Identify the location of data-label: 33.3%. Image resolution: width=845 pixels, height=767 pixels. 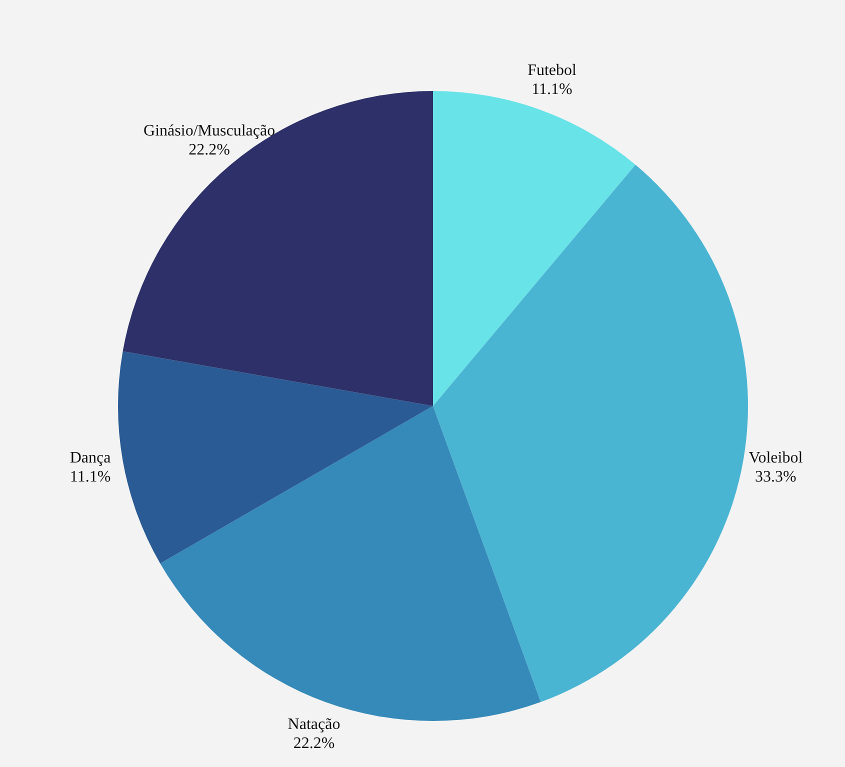
(775, 477).